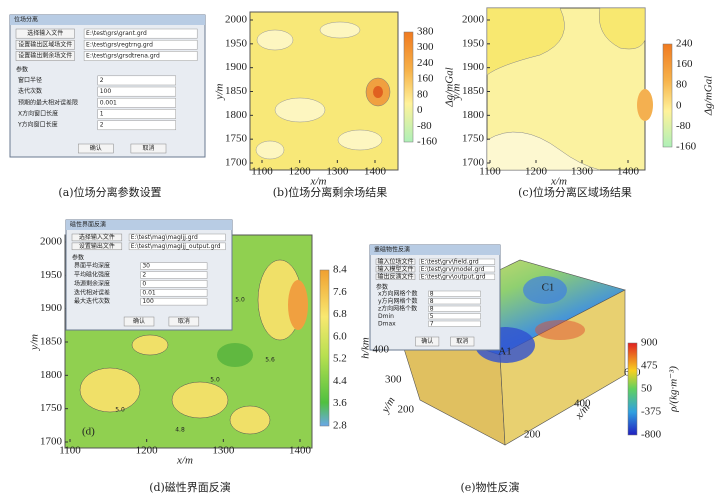 The width and height of the screenshot is (718, 503). What do you see at coordinates (108, 102) in the screenshot?
I see `param-value: 0.001` at bounding box center [108, 102].